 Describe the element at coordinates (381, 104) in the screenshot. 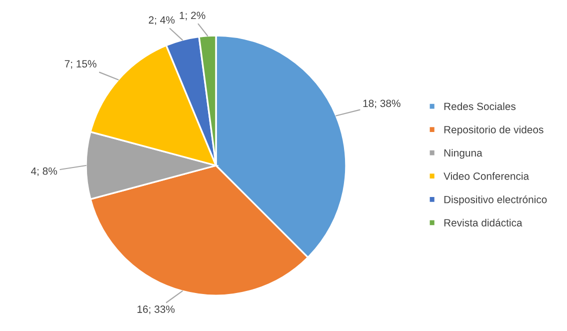

I see `data-label: 18; 38%` at that location.